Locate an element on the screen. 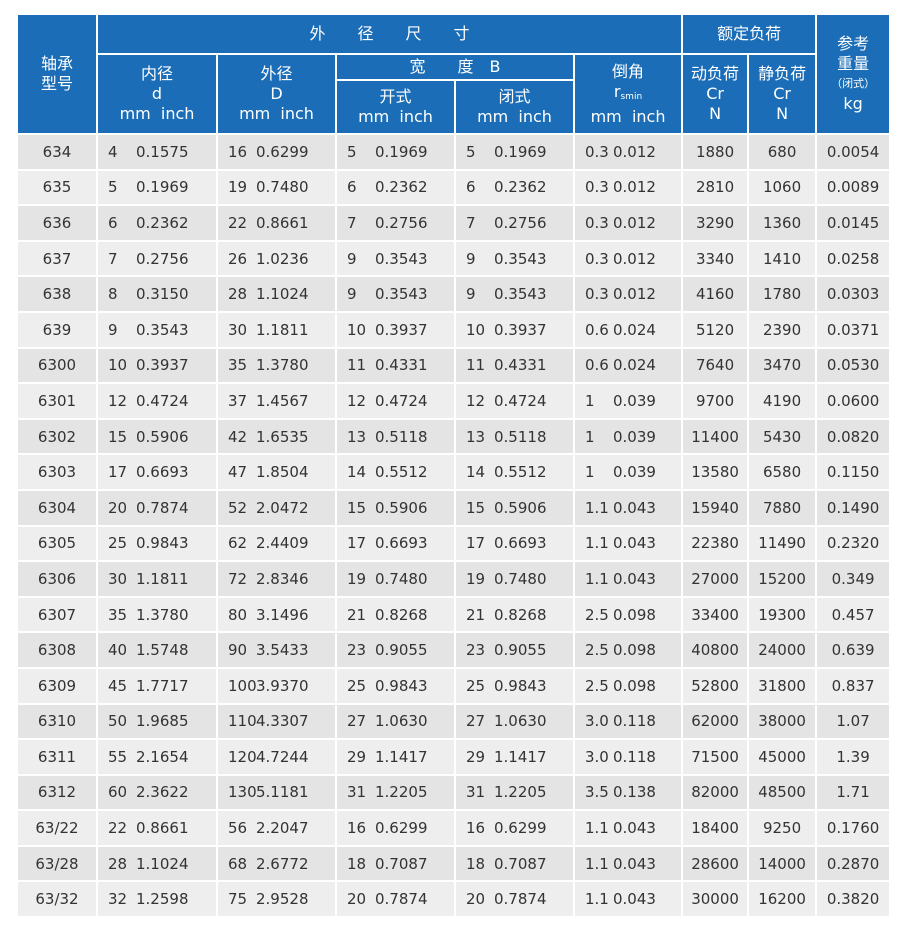  outer-dia-cell: 120 4.7244 is located at coordinates (276, 757).